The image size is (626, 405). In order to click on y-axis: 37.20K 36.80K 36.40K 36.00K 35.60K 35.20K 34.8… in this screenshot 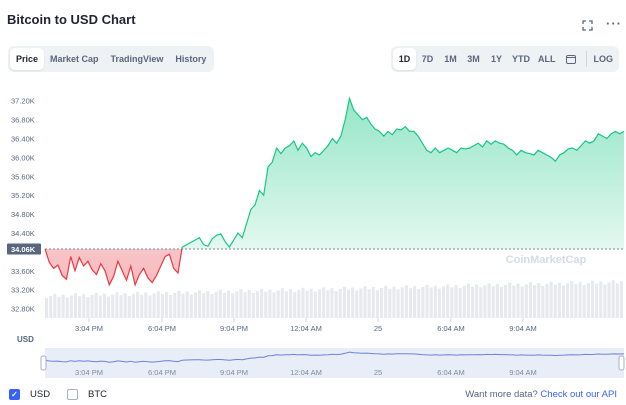, I will do `click(23, 205)`.